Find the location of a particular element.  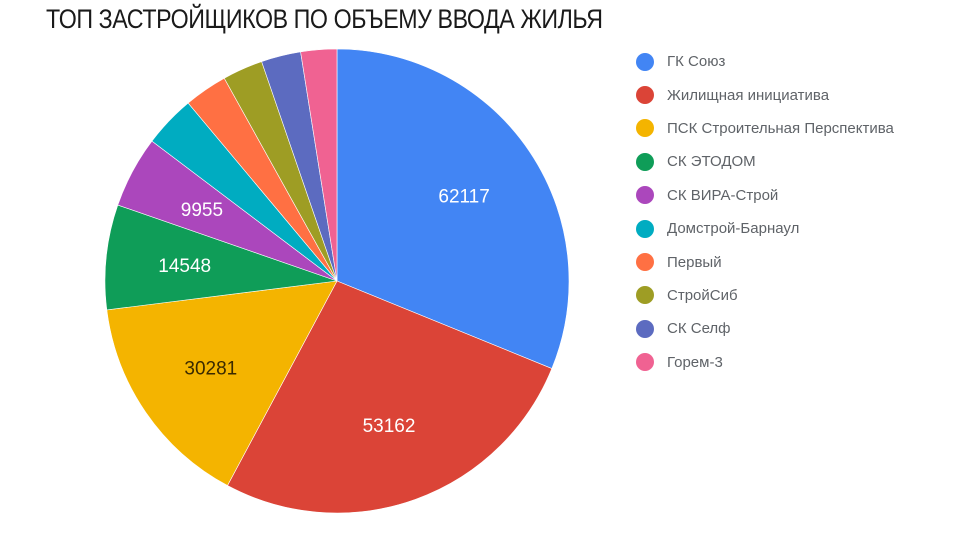

legend-item: СК Селф is located at coordinates (765, 328).